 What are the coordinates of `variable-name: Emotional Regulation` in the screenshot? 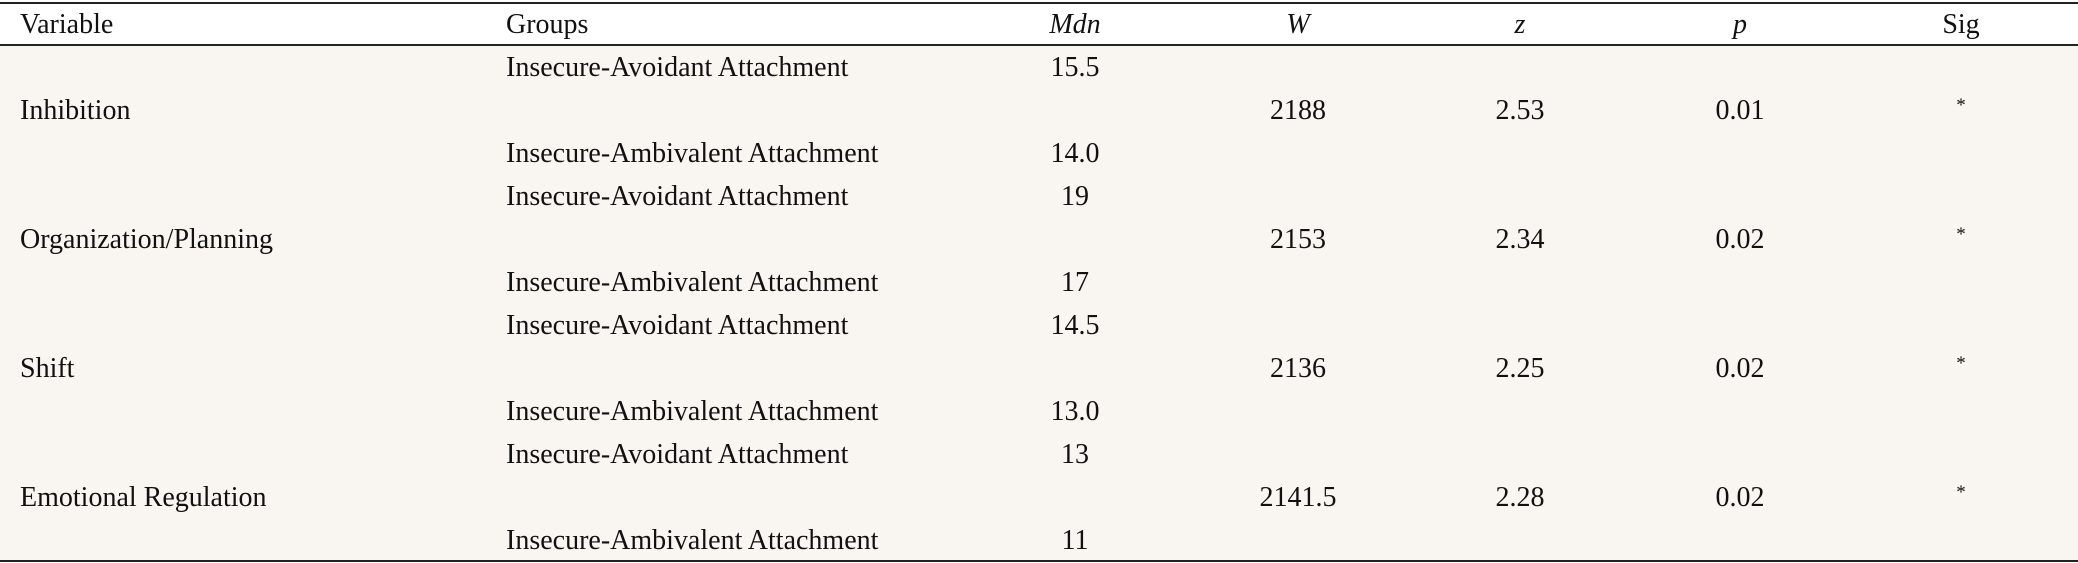 It's located at (143, 497).